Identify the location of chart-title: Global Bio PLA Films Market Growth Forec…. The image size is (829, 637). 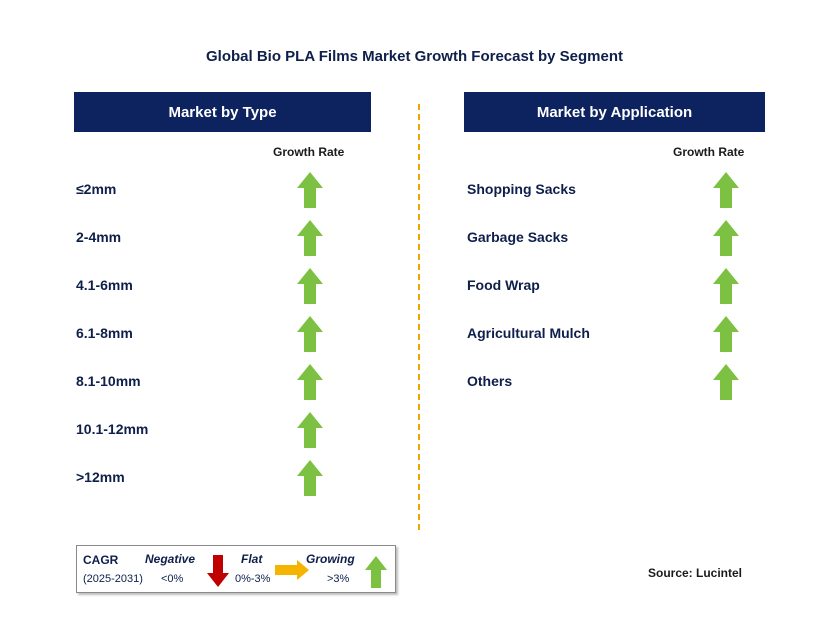
(414, 56).